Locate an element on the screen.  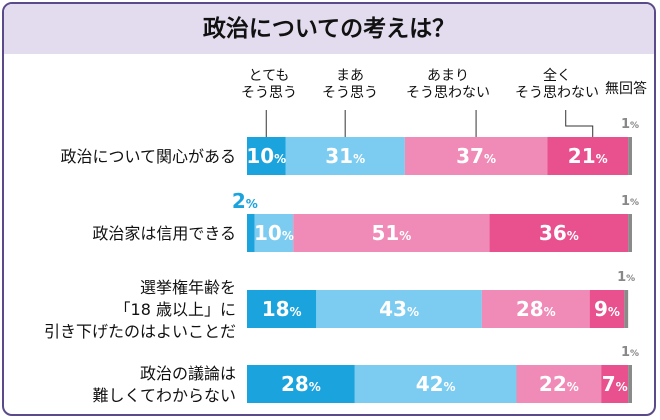
value-label: 2% is located at coordinates (245, 201).